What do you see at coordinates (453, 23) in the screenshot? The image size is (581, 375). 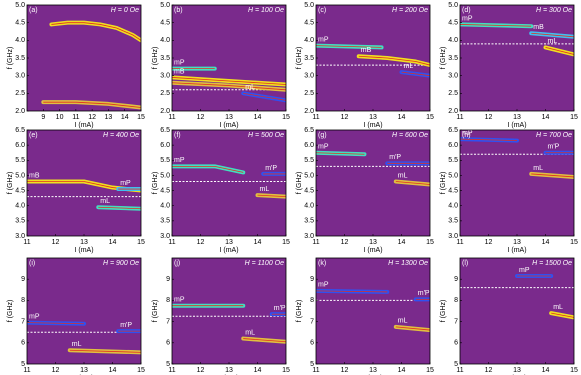 I see `y-tick-label: 4.5` at bounding box center [453, 23].